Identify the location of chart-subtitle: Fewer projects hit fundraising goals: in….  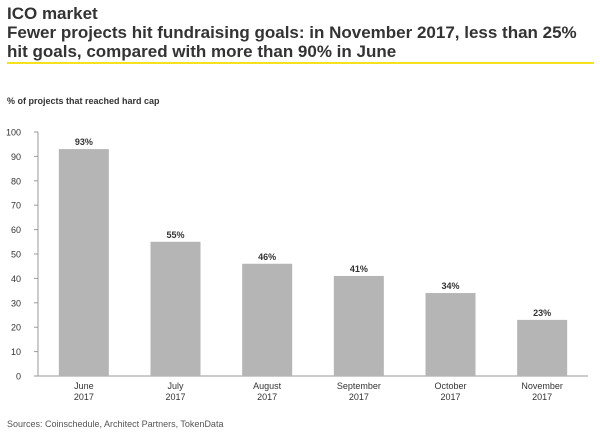
(292, 42).